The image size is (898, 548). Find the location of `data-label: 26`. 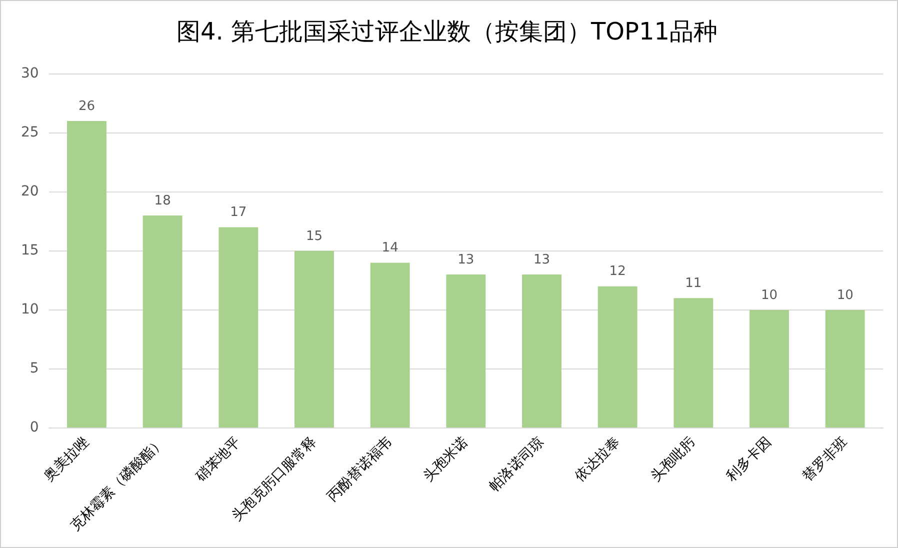

data-label: 26 is located at coordinates (87, 106).